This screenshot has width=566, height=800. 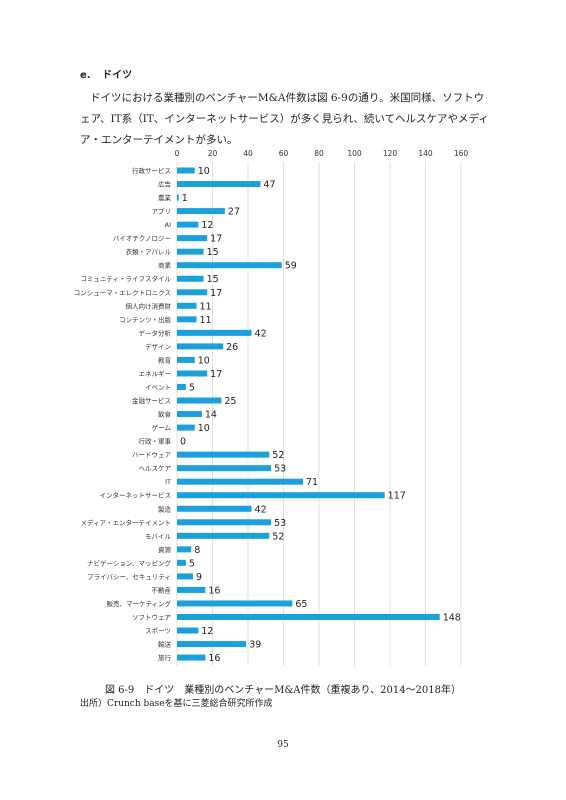 I want to click on x-tick-label: 20, so click(x=213, y=153).